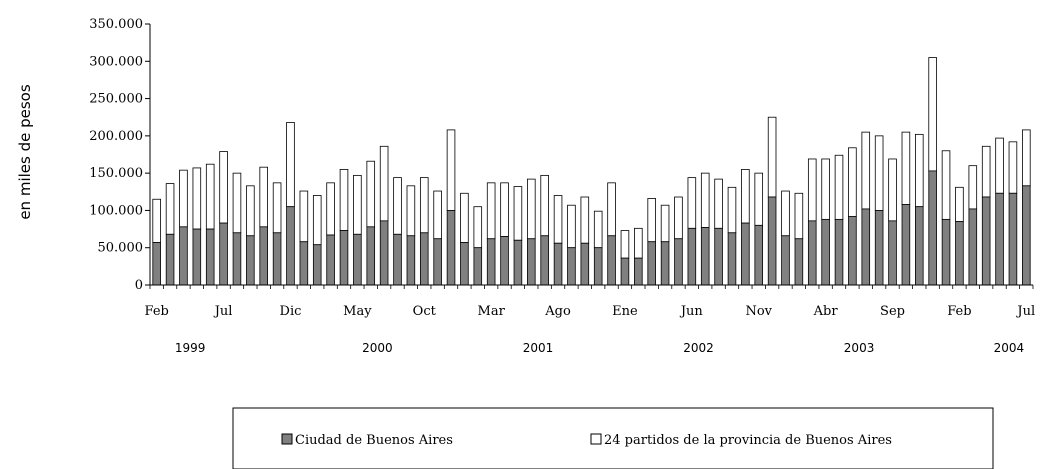 This screenshot has height=469, width=1047. I want to click on x-tick-label: Sep, so click(892, 311).